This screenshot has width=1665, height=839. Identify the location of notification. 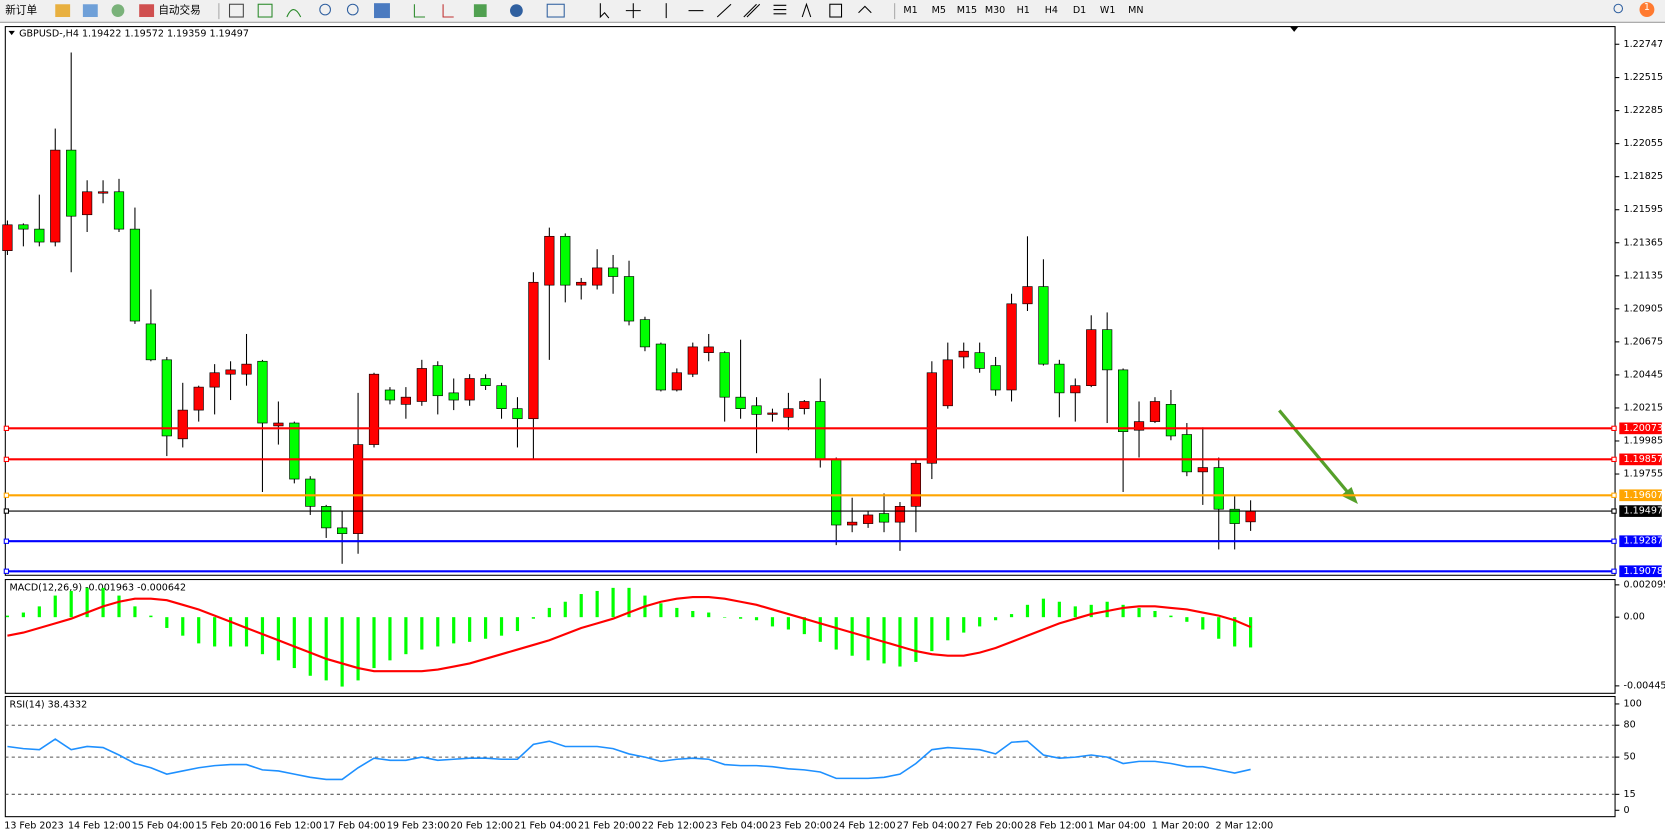
(1647, 10).